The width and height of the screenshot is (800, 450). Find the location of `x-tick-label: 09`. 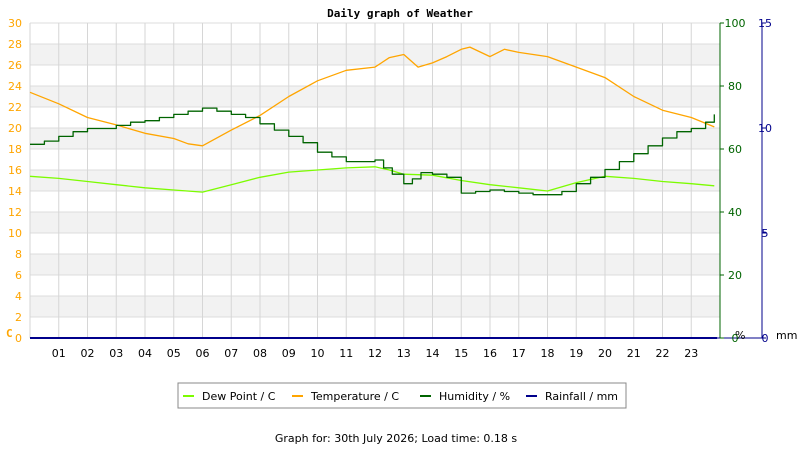

x-tick-label: 09 is located at coordinates (289, 353).